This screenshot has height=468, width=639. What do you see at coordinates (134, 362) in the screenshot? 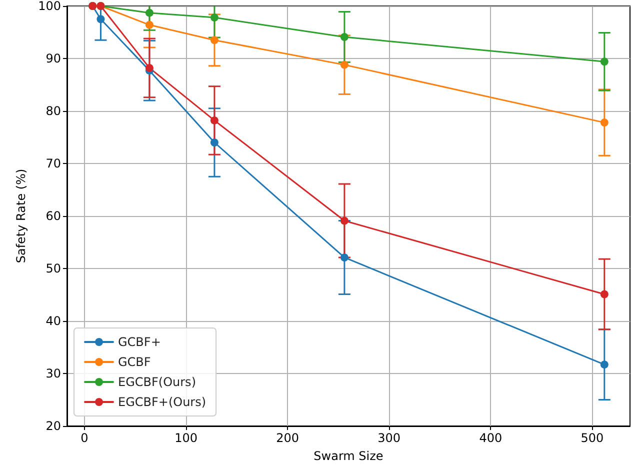
I see `legend-label: GCBF` at bounding box center [134, 362].